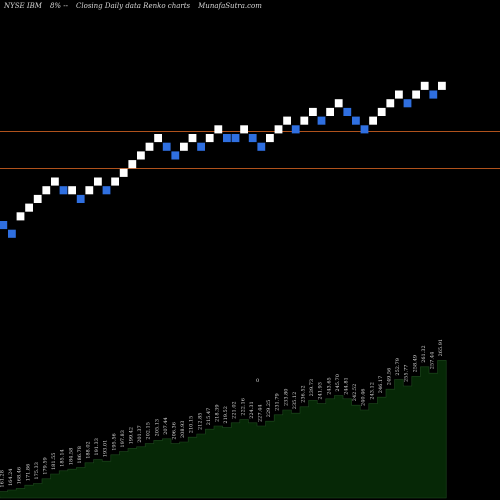 This screenshot has width=500, height=500. I want to click on price-label: 261.32, so click(424, 354).